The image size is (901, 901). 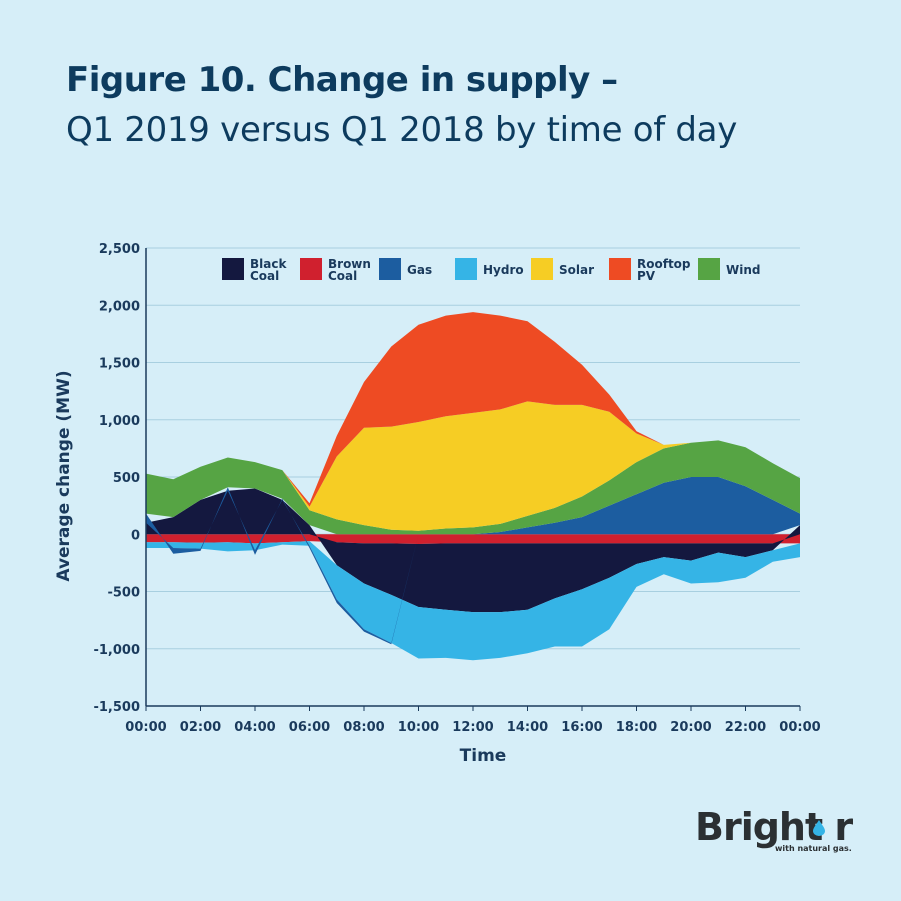 What do you see at coordinates (64, 475) in the screenshot?
I see `y-axis-title: Average change (MW)` at bounding box center [64, 475].